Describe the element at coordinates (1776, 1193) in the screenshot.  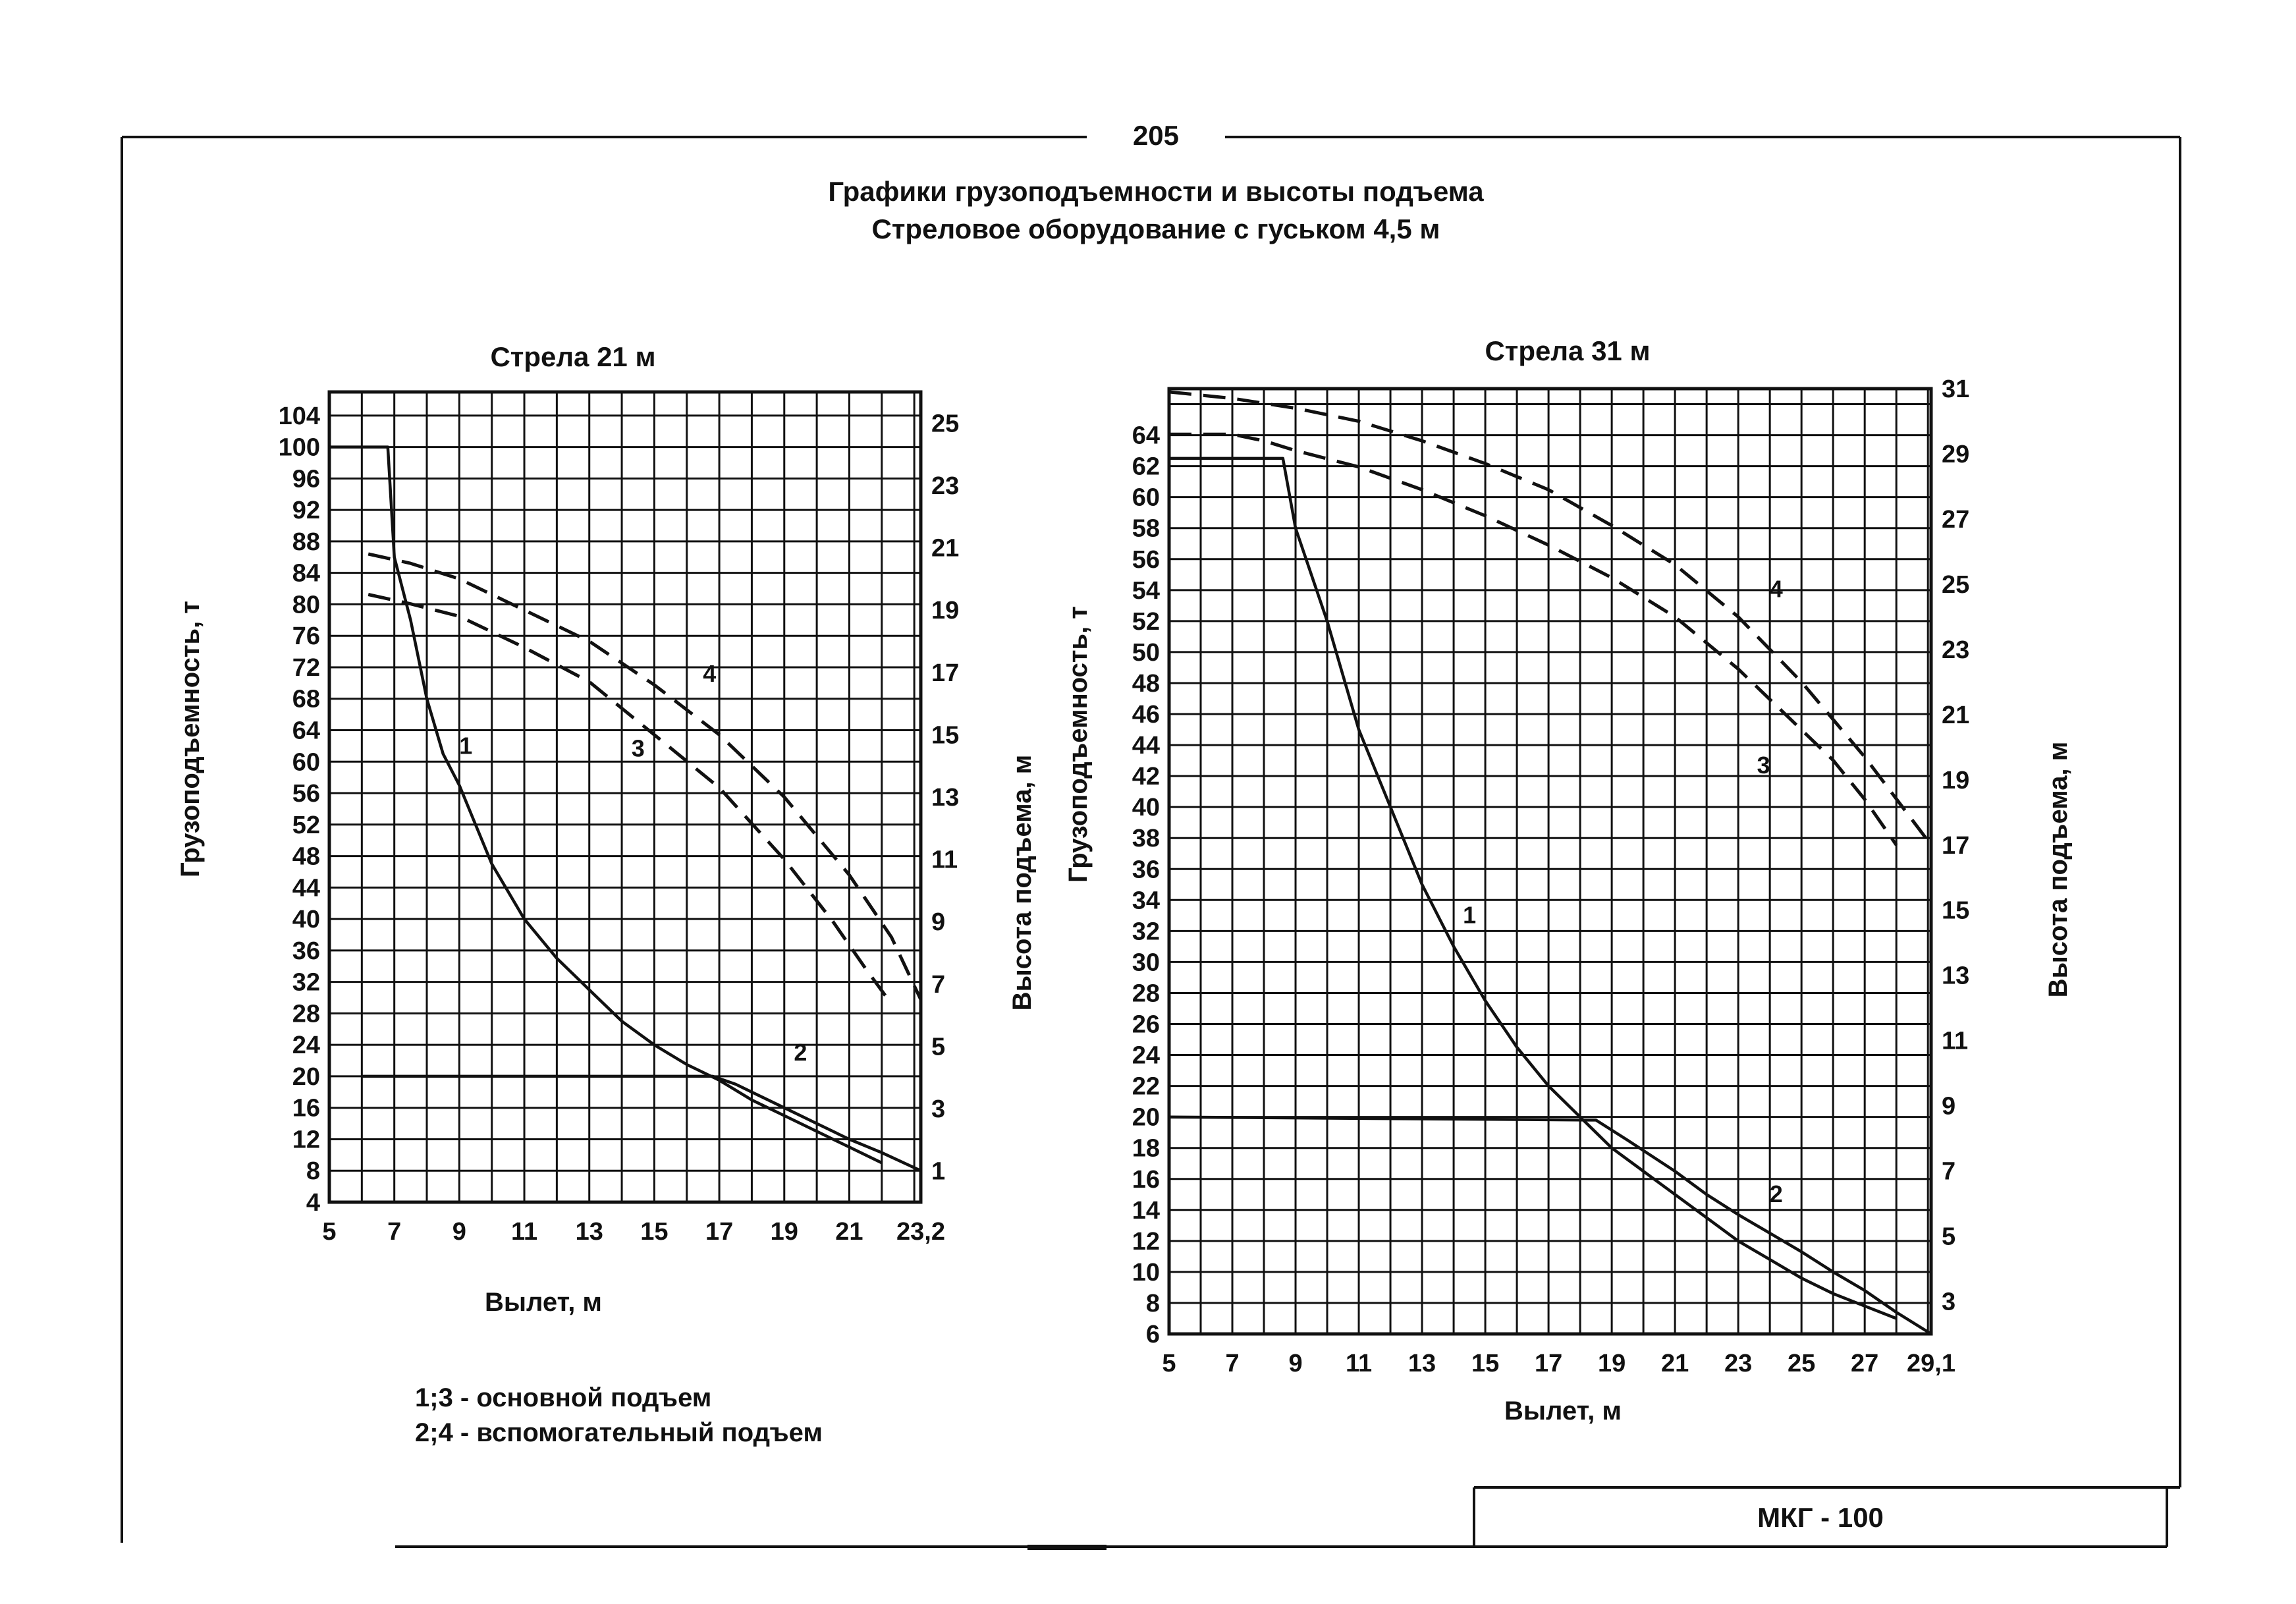
I see `curve-label: 2` at that location.